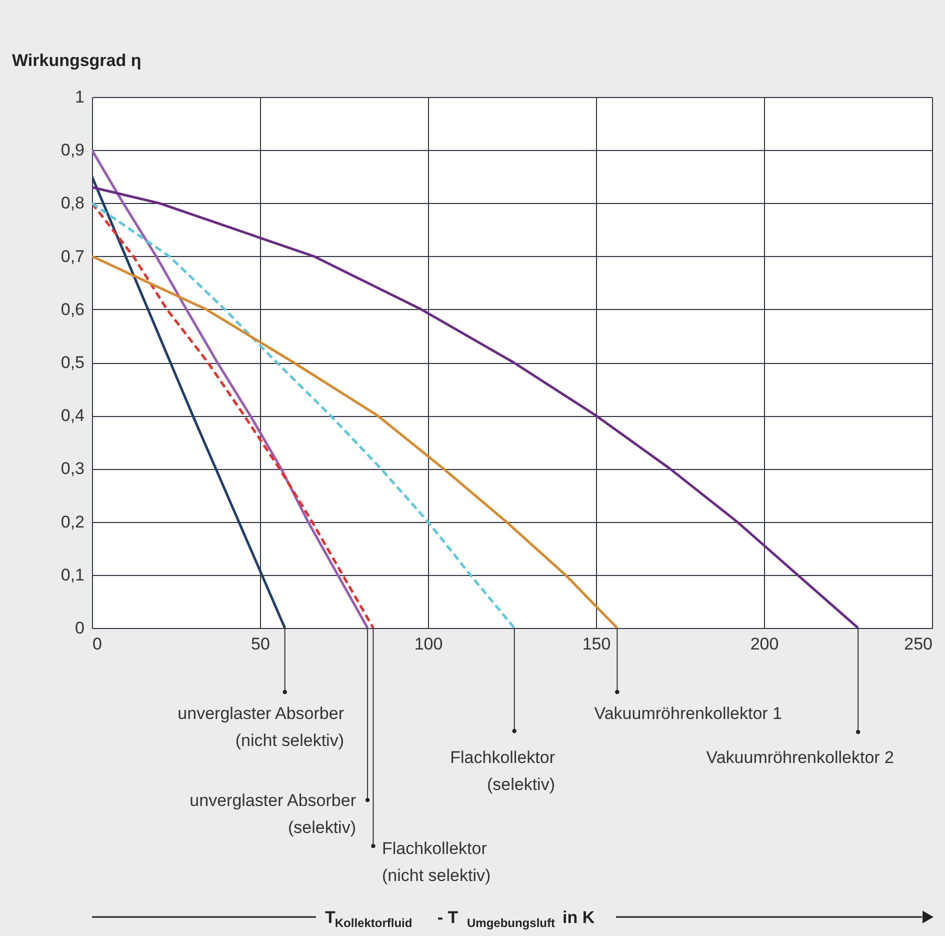 The height and width of the screenshot is (936, 945). Describe the element at coordinates (72, 150) in the screenshot. I see `y-tick-label: 0,9` at that location.